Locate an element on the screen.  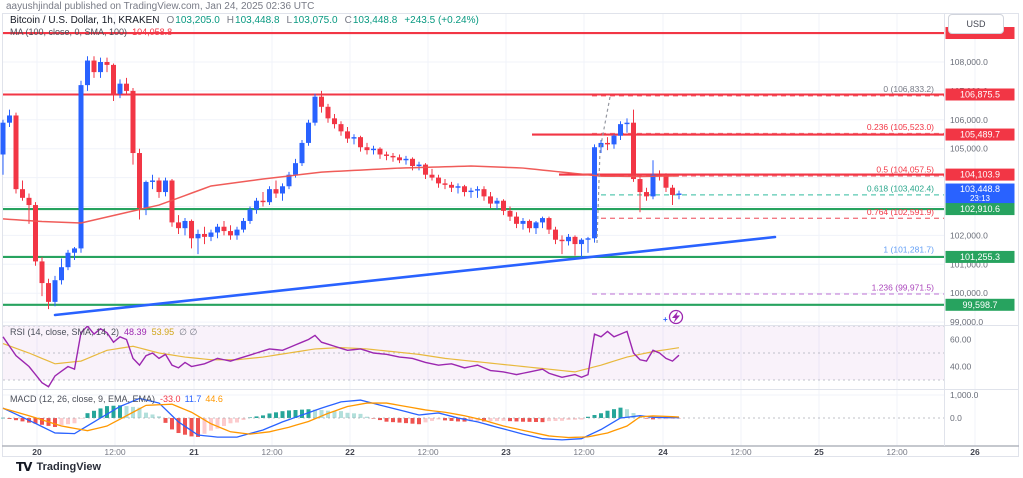
ma-label: MA (100, close, 0, SMA, 100) is located at coordinates (69, 32).